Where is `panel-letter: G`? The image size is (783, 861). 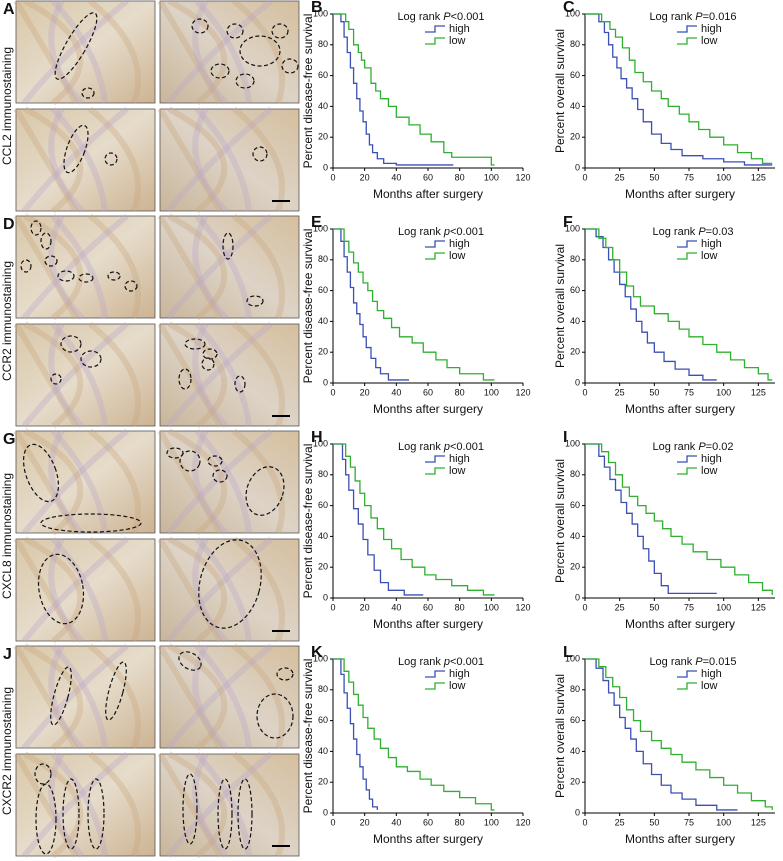 panel-letter: G is located at coordinates (9, 439).